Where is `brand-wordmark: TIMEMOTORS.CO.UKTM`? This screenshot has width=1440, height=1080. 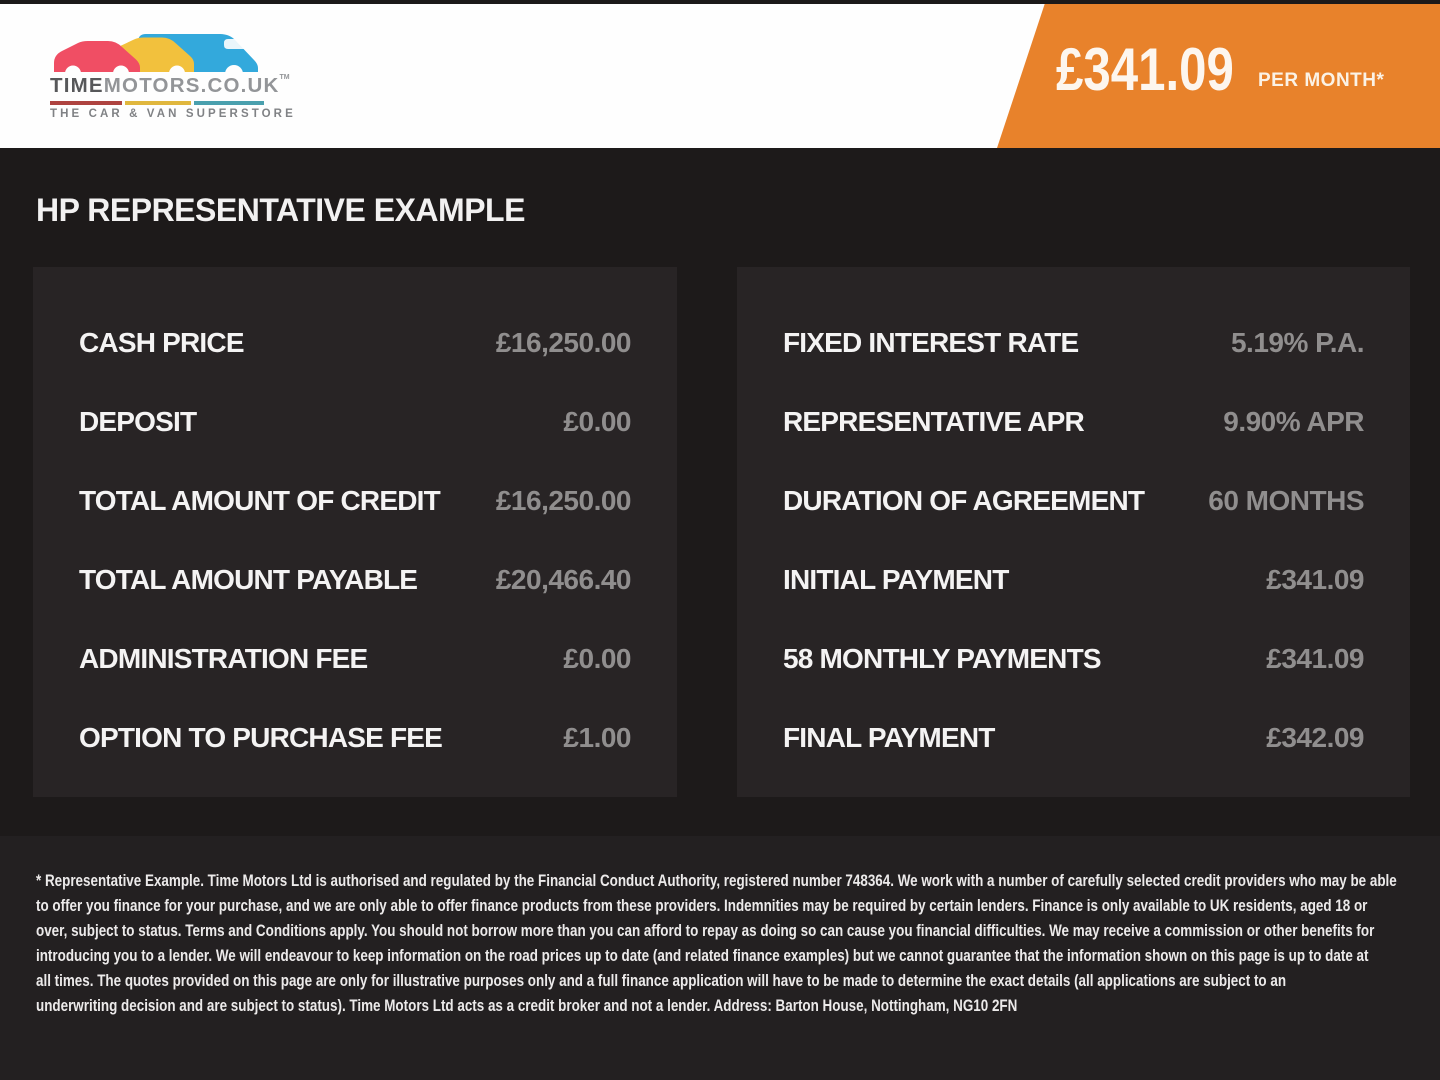
brand-wordmark: TIMEMOTORS.CO.UKTM is located at coordinates (170, 86).